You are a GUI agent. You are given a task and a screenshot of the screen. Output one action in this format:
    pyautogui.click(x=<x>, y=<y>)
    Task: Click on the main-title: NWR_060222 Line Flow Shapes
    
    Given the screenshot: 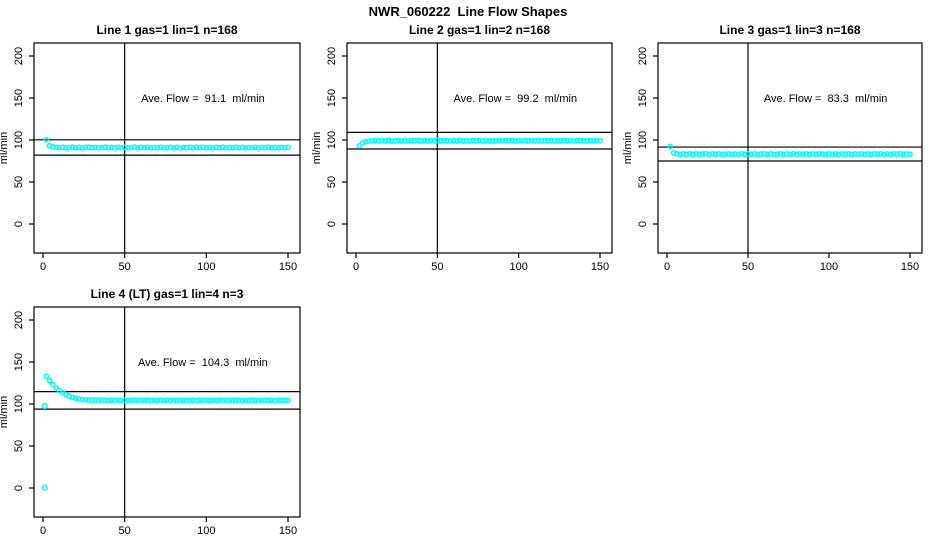 What is the action you would take?
    pyautogui.click(x=468, y=11)
    